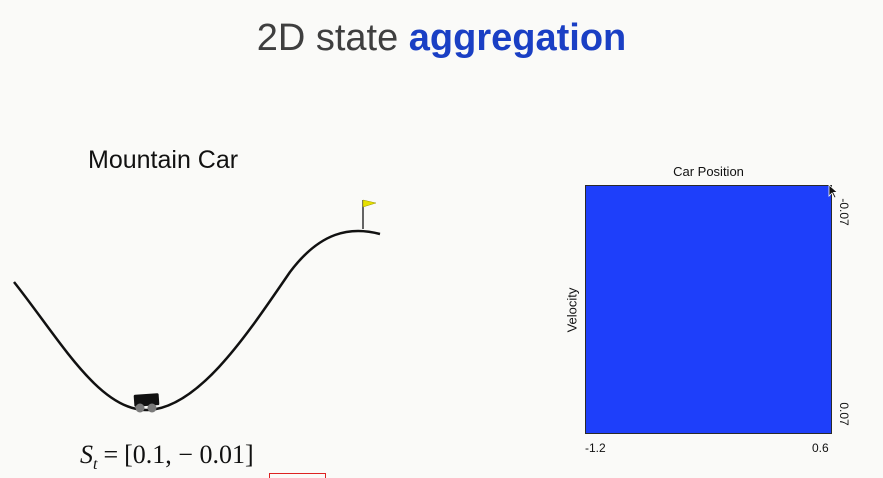 The image size is (883, 478). I want to click on flag-icon, so click(369, 203).